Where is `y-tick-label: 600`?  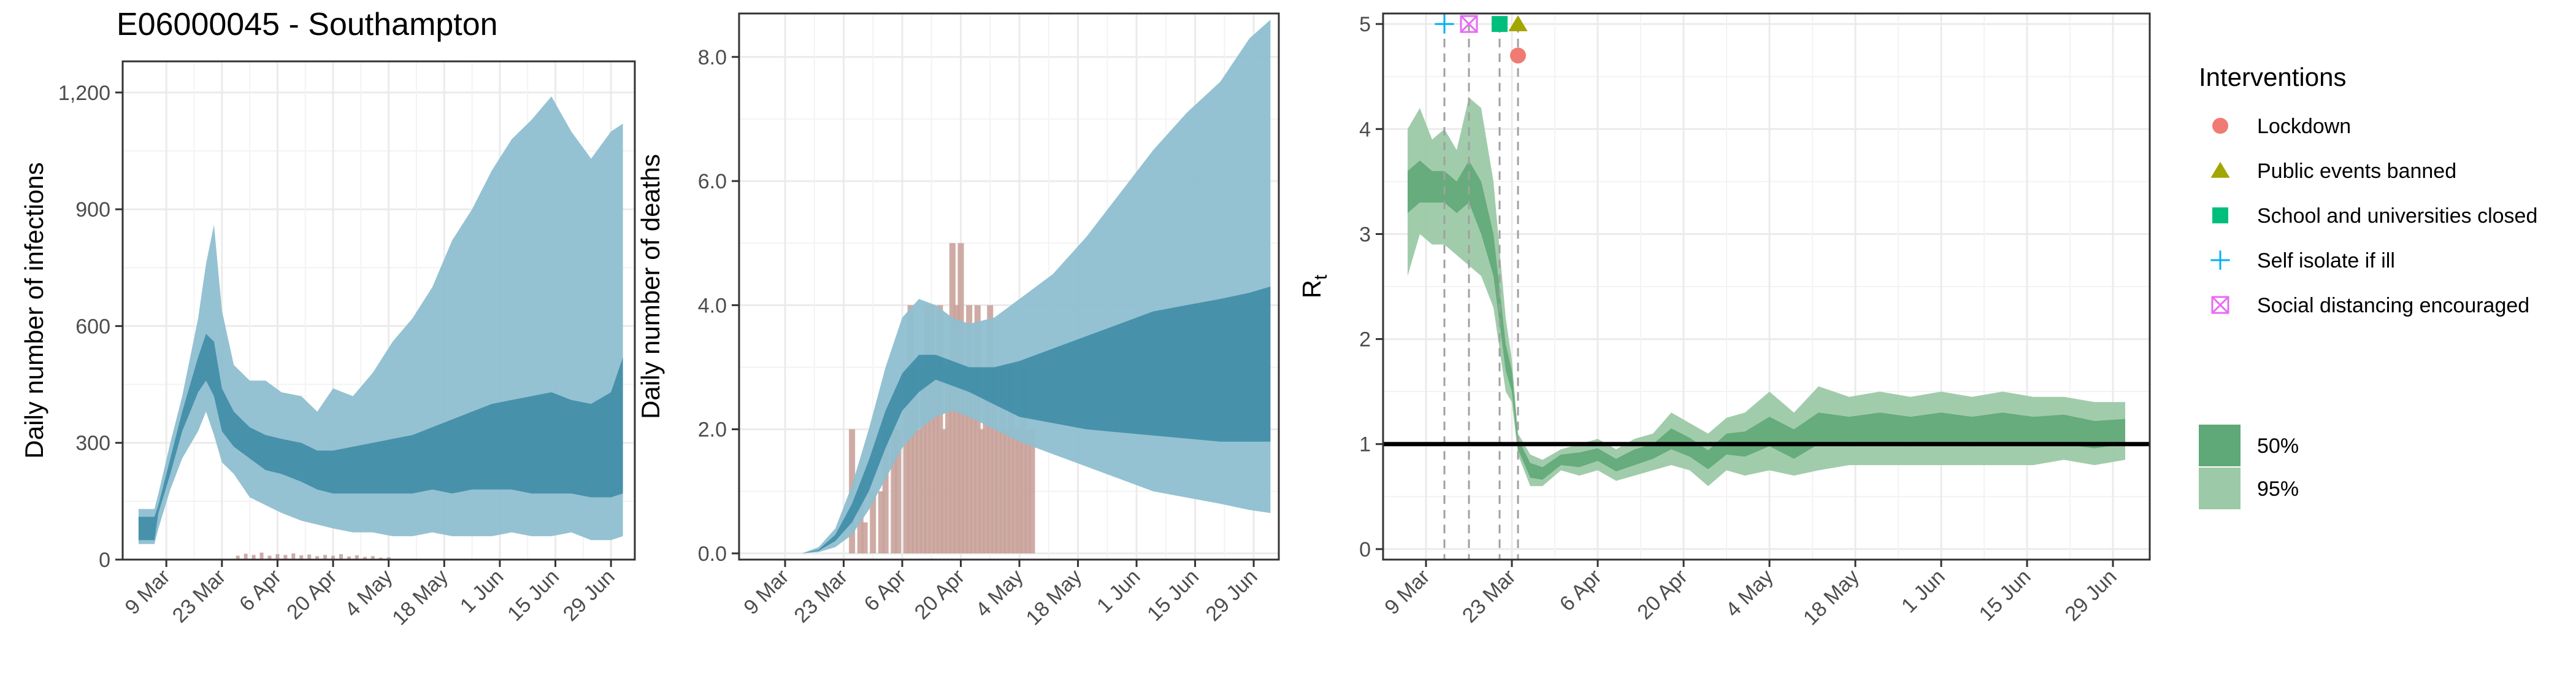
y-tick-label: 600 is located at coordinates (92, 326).